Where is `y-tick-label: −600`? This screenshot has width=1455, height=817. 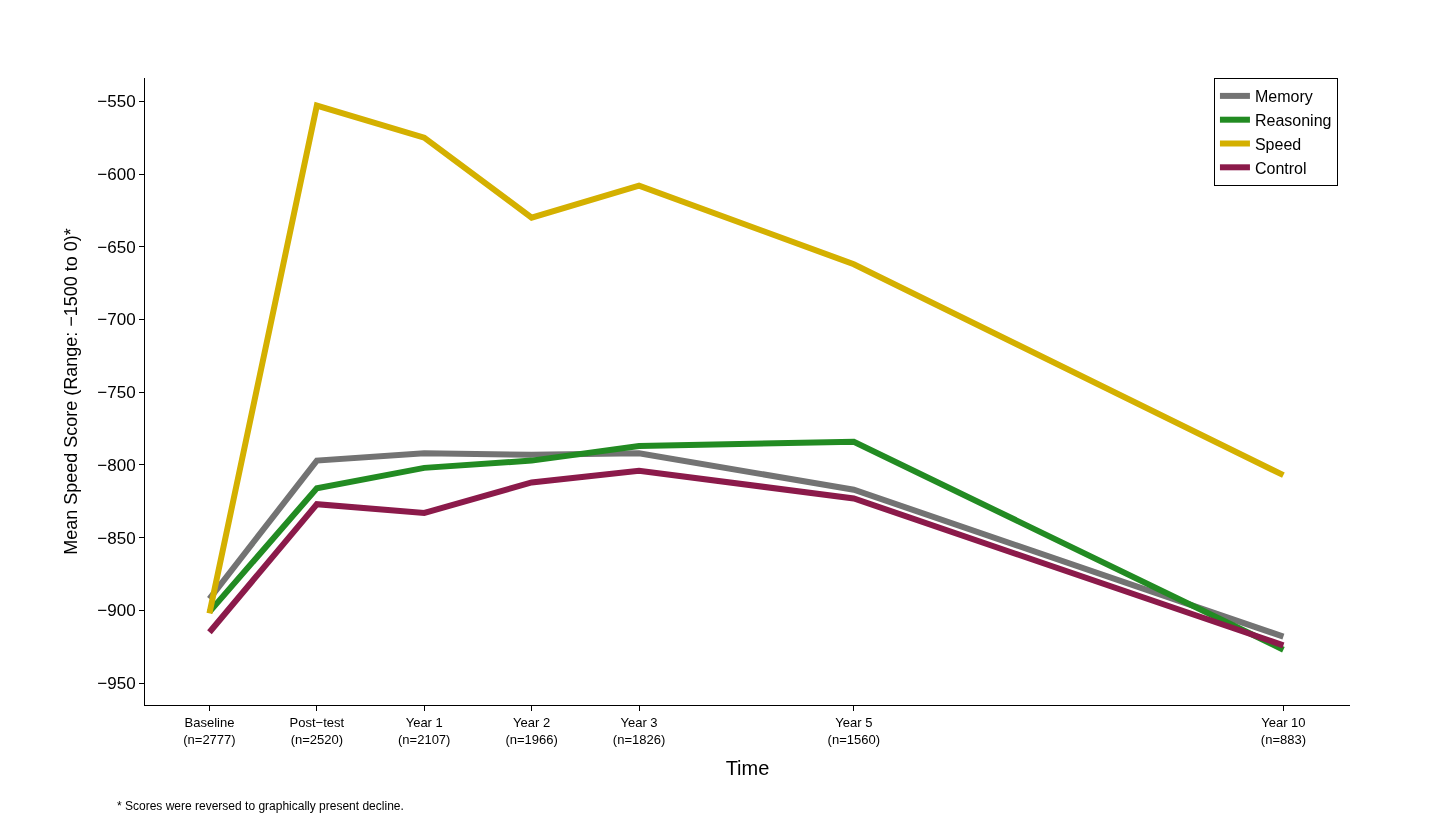
y-tick-label: −600 is located at coordinates (116, 174).